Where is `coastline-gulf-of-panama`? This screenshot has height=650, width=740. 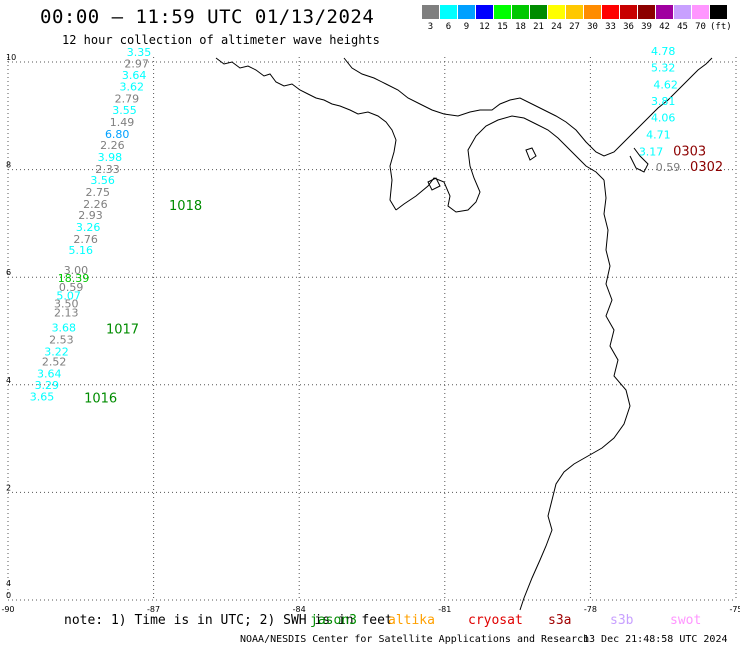
coastline-gulf-of-panama is located at coordinates (500, 164).